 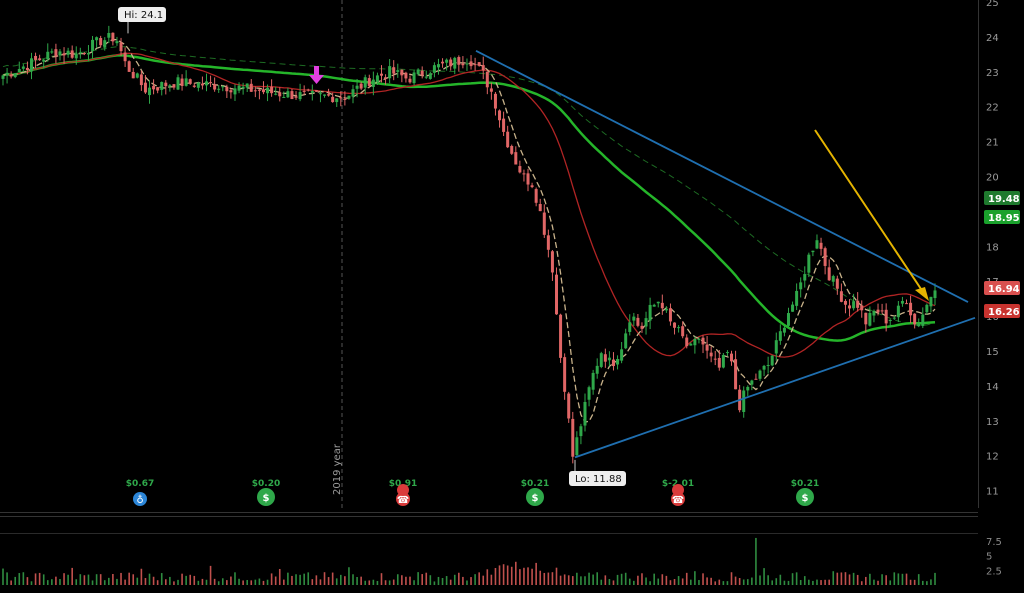 What do you see at coordinates (403, 499) in the screenshot?
I see `earnings-icon` at bounding box center [403, 499].